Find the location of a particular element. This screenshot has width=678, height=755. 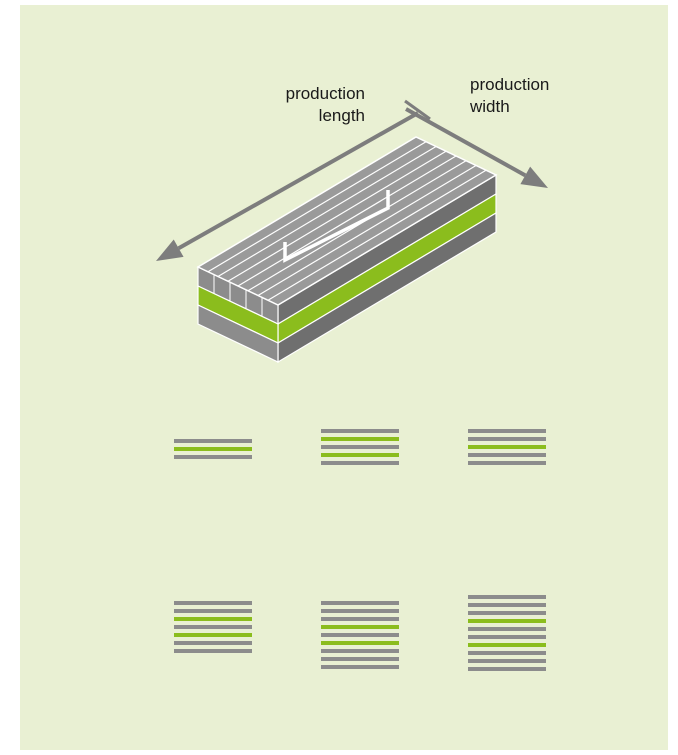

length-arrow-head is located at coordinates (170, 250).